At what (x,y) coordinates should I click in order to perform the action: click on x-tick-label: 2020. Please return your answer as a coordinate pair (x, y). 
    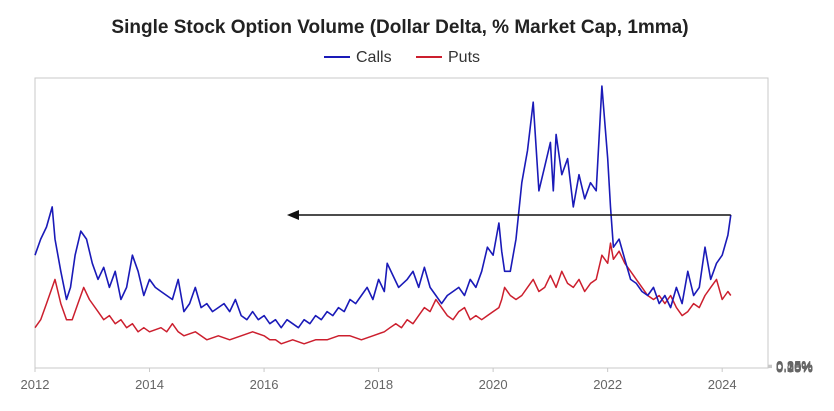
    Looking at the image, I should click on (493, 384).